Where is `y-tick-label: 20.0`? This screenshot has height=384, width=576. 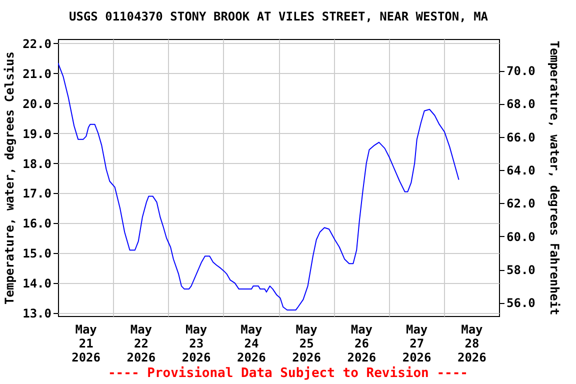
y-tick-label: 20.0 is located at coordinates (37, 103).